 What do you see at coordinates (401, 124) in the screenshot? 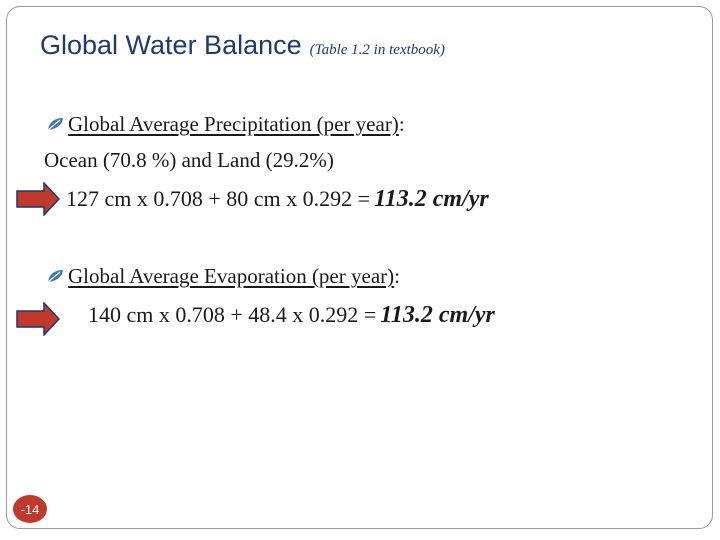
I see `precipitation-colon: :` at bounding box center [401, 124].